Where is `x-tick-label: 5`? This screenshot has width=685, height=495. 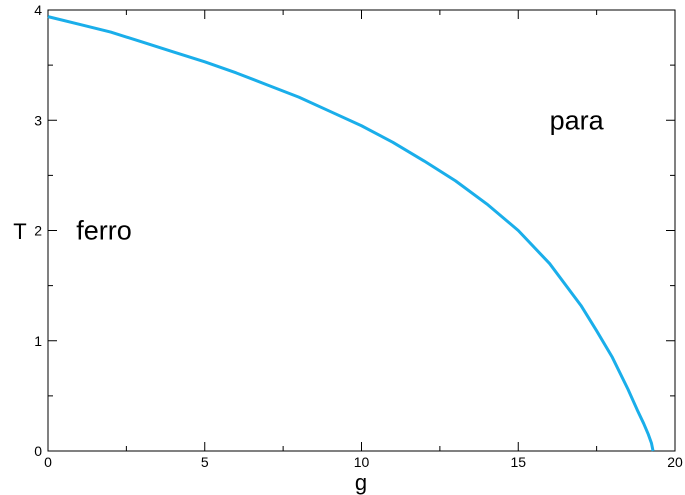 x-tick-label: 5 is located at coordinates (205, 462).